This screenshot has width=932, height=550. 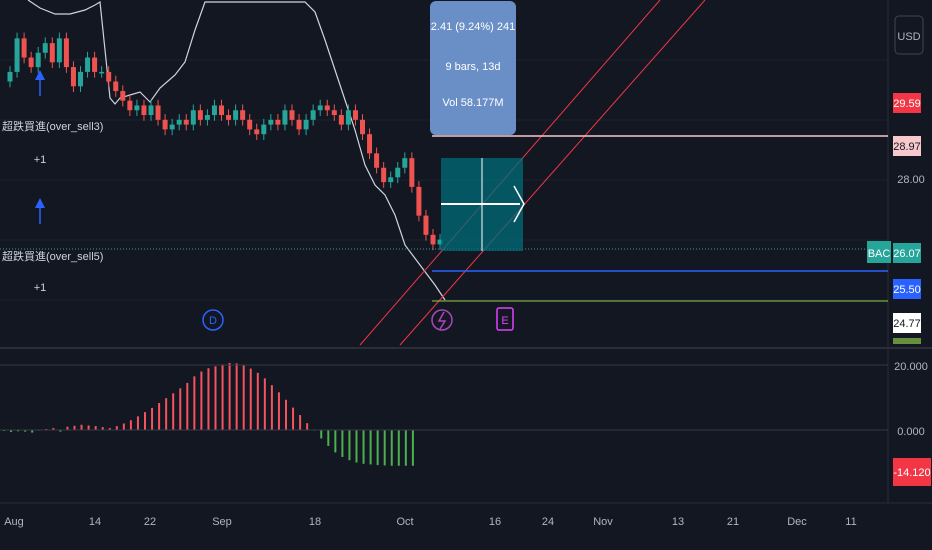 What do you see at coordinates (908, 37) in the screenshot?
I see `currency-label: USD` at bounding box center [908, 37].